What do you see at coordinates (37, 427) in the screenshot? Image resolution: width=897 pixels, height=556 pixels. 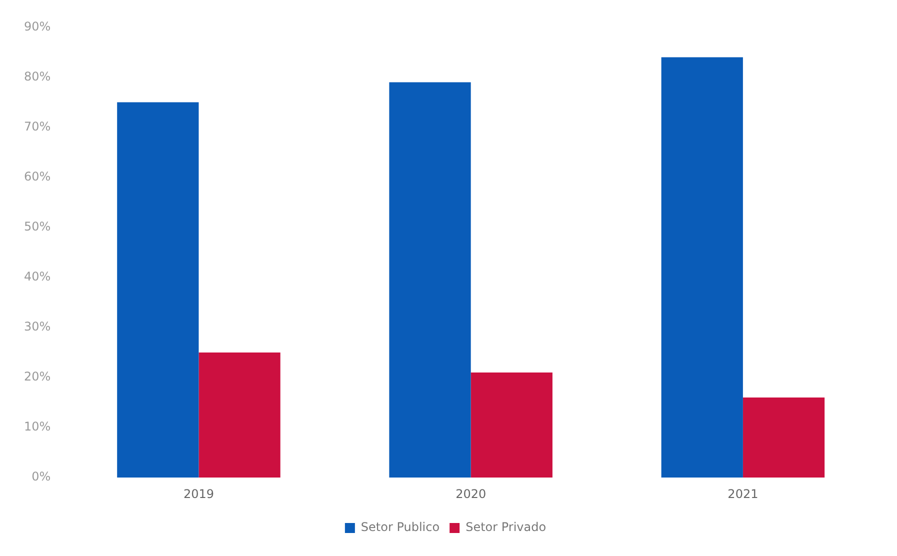 I see `y-tick-label: 10%` at bounding box center [37, 427].